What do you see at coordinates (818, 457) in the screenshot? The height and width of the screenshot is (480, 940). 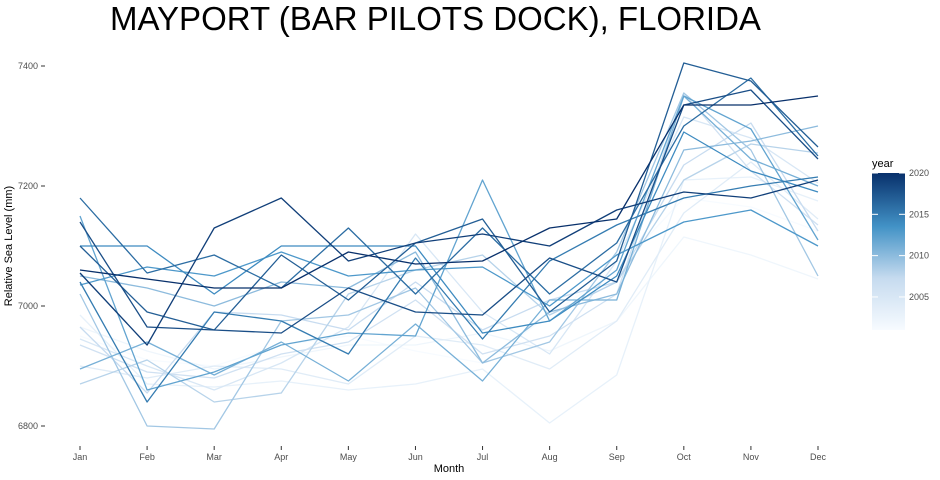 I see `x-tick-label: Dec` at bounding box center [818, 457].